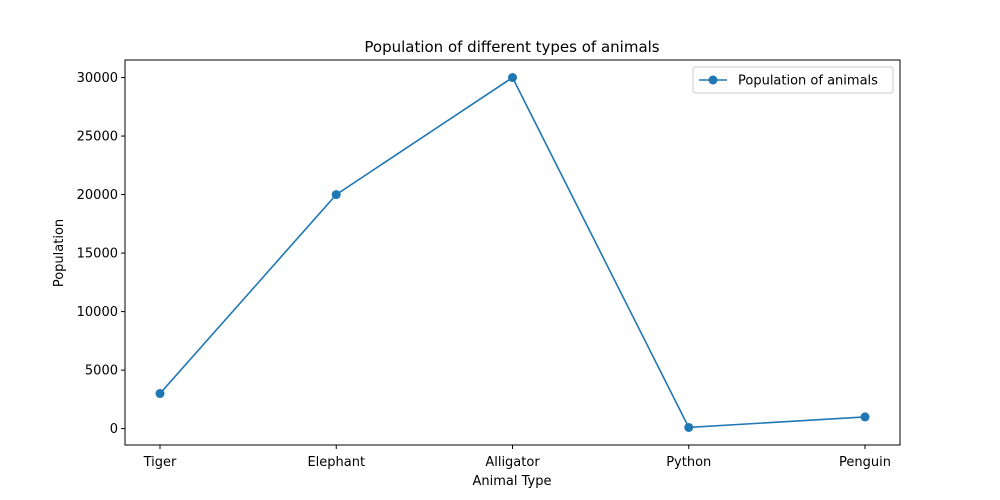  Describe the element at coordinates (59, 253) in the screenshot. I see `y-axis-label: Population` at that location.